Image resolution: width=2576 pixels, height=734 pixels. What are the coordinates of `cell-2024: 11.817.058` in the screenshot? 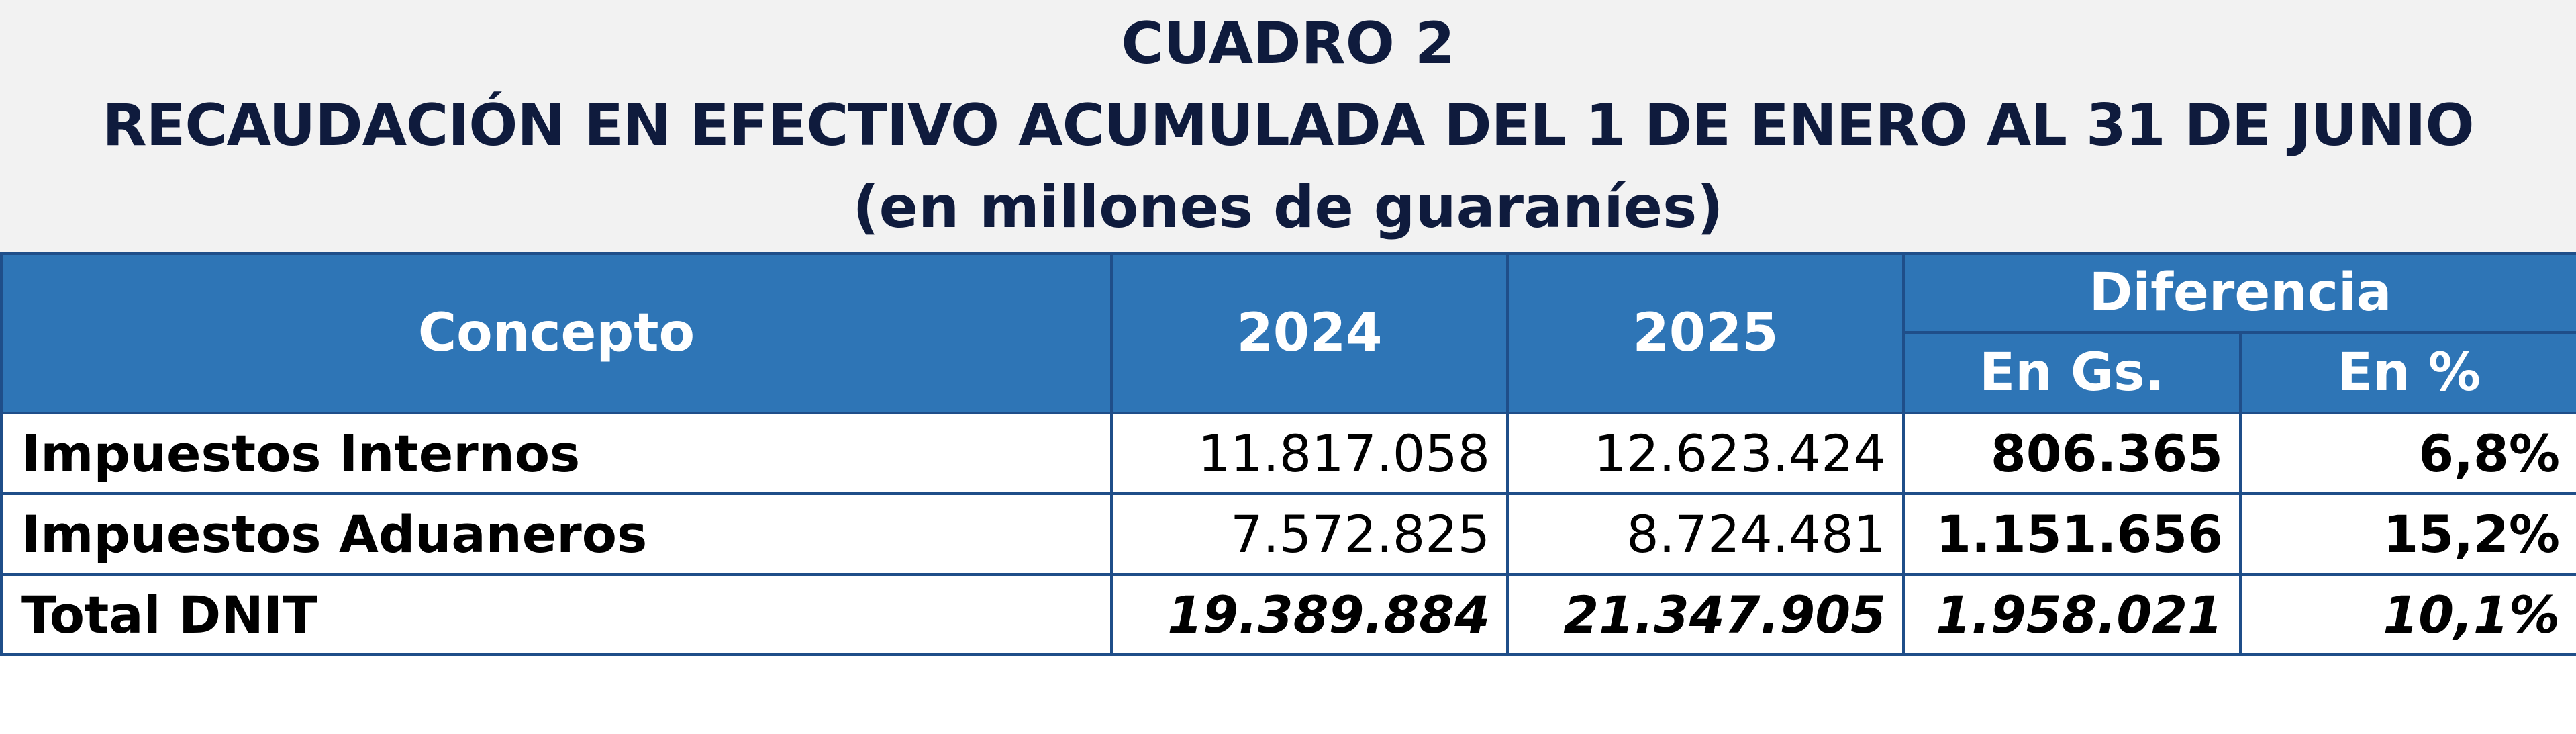 It's located at (1309, 454).